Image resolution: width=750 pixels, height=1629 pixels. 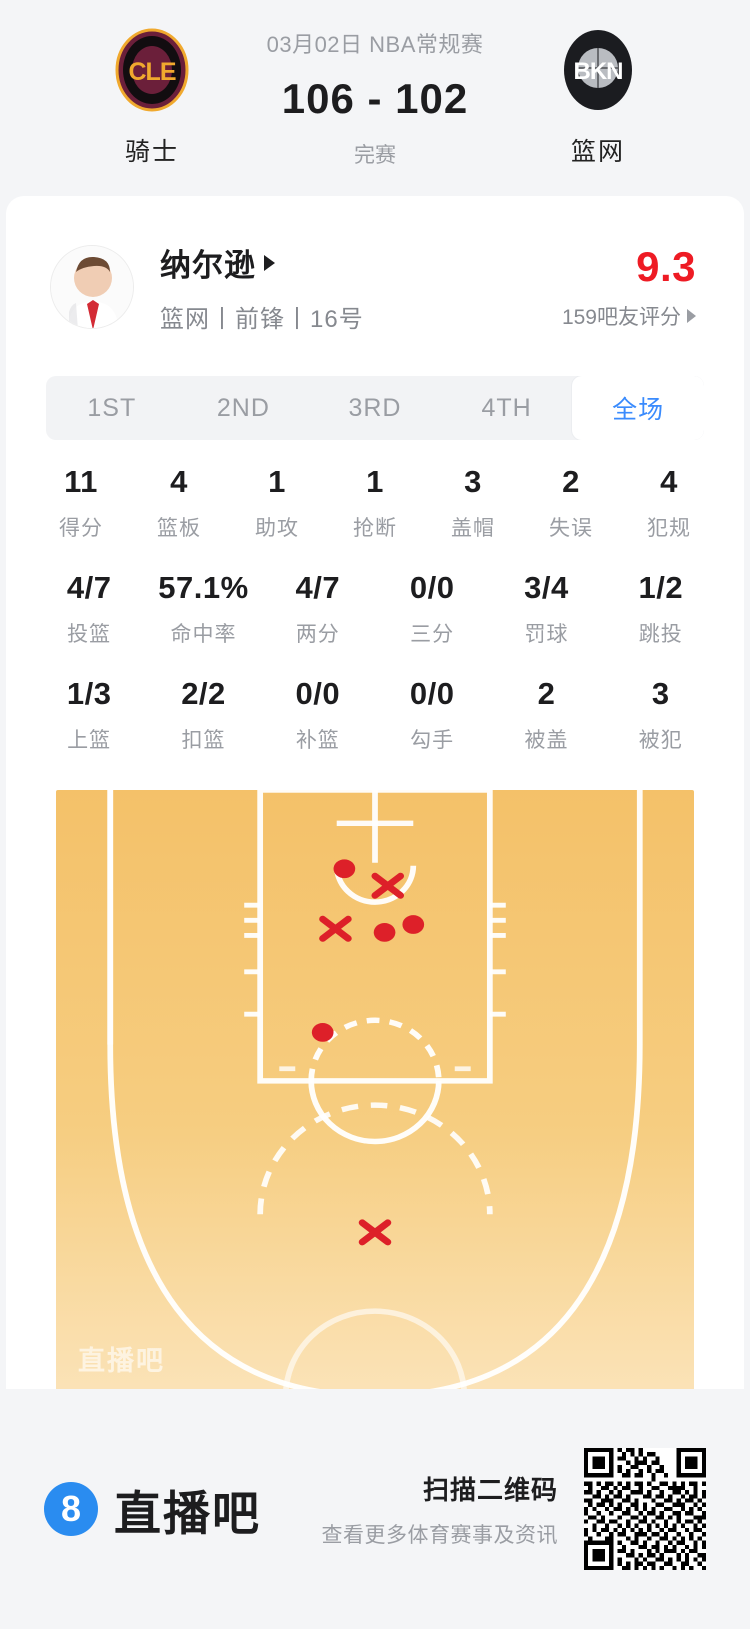 I want to click on away-team: BKN 篮网, so click(x=598, y=98).